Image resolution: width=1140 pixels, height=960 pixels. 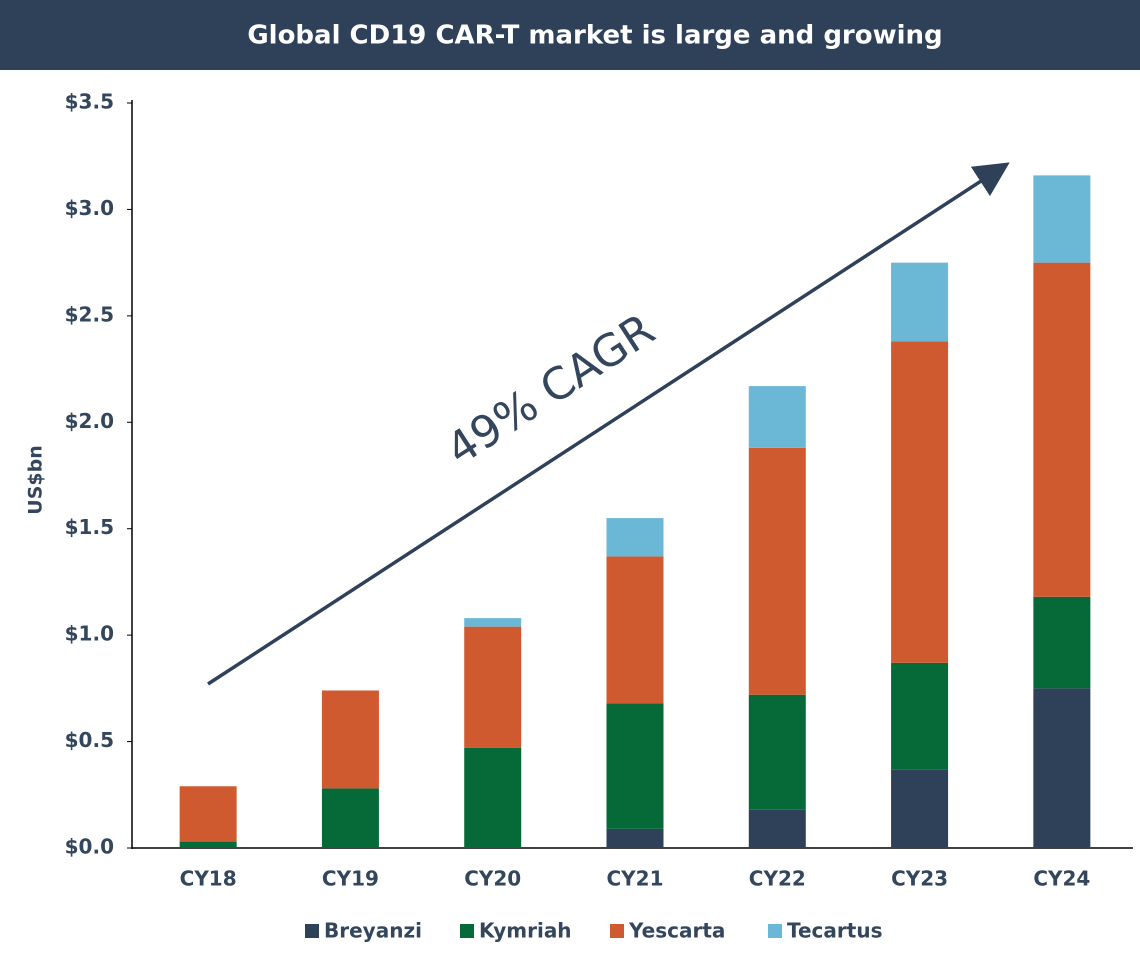 What do you see at coordinates (373, 931) in the screenshot?
I see `legend-label: Breyanzi` at bounding box center [373, 931].